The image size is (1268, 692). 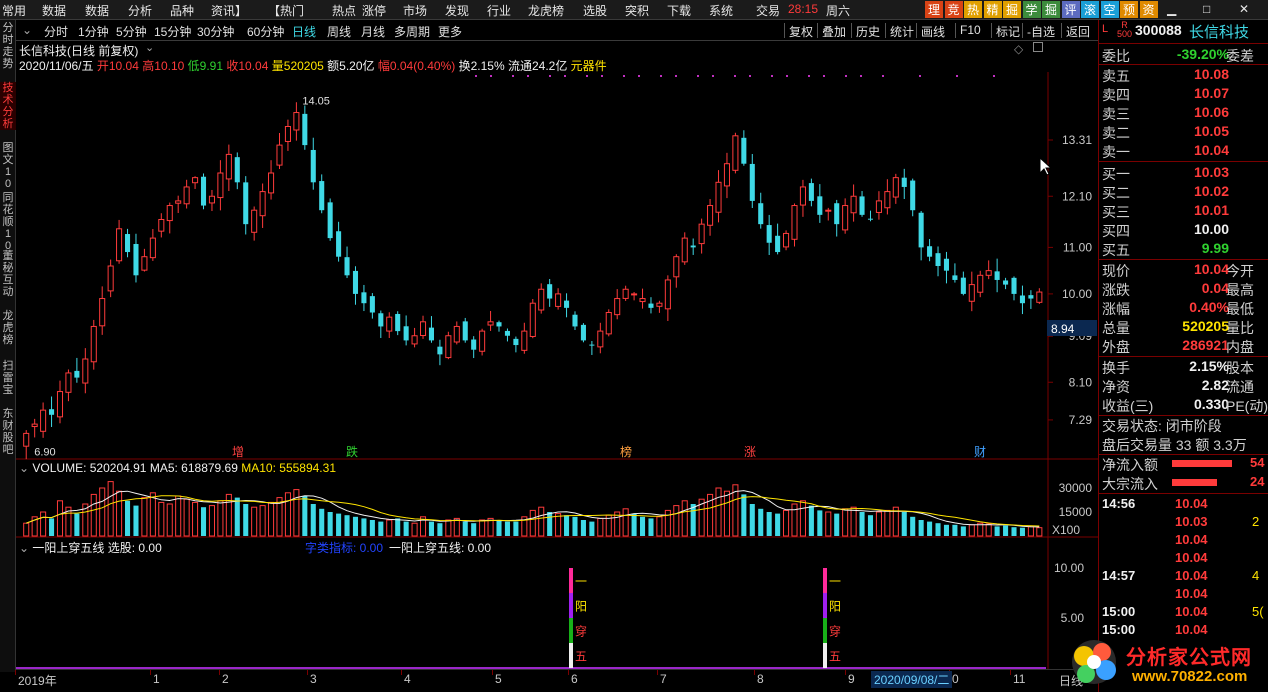 I want to click on menu-item-1: 数据, so click(x=54, y=11).